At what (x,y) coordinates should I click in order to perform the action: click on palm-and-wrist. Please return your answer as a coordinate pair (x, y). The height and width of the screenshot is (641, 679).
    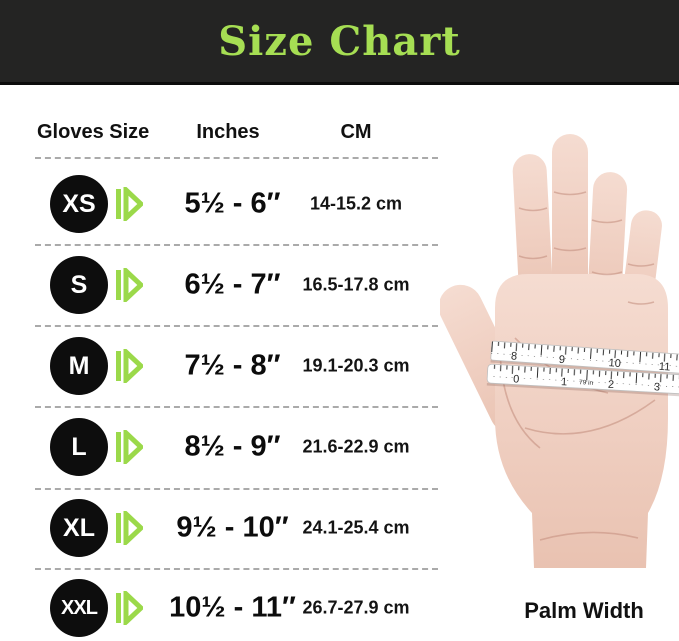
    Looking at the image, I should click on (581, 421).